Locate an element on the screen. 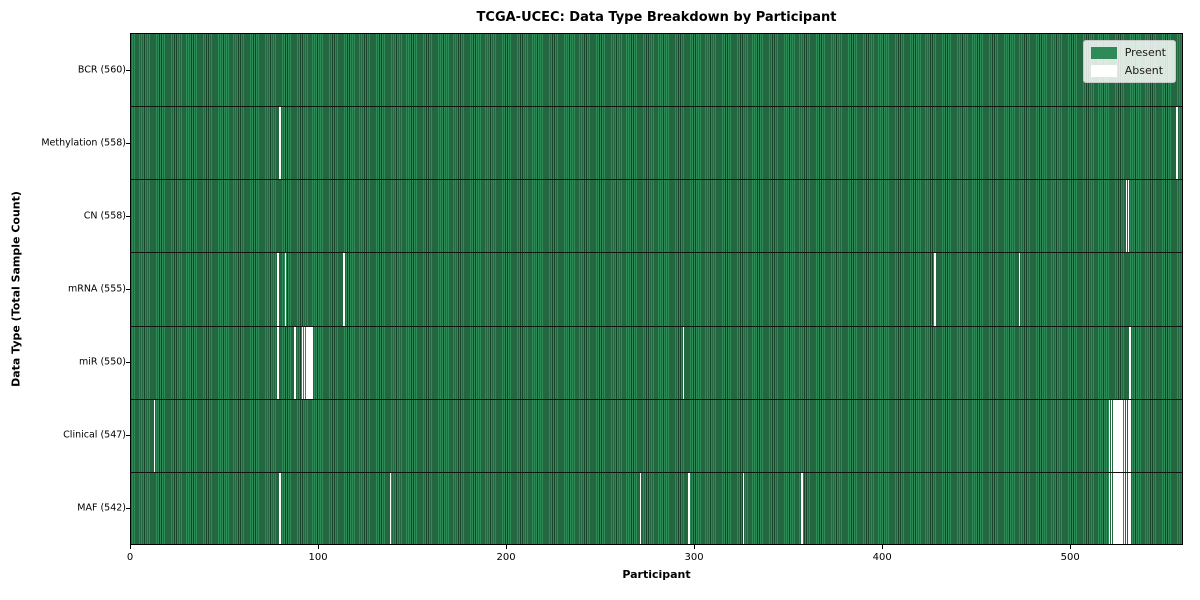 The width and height of the screenshot is (1200, 600). y-tick-label-cn: CN (558) is located at coordinates (104, 216).